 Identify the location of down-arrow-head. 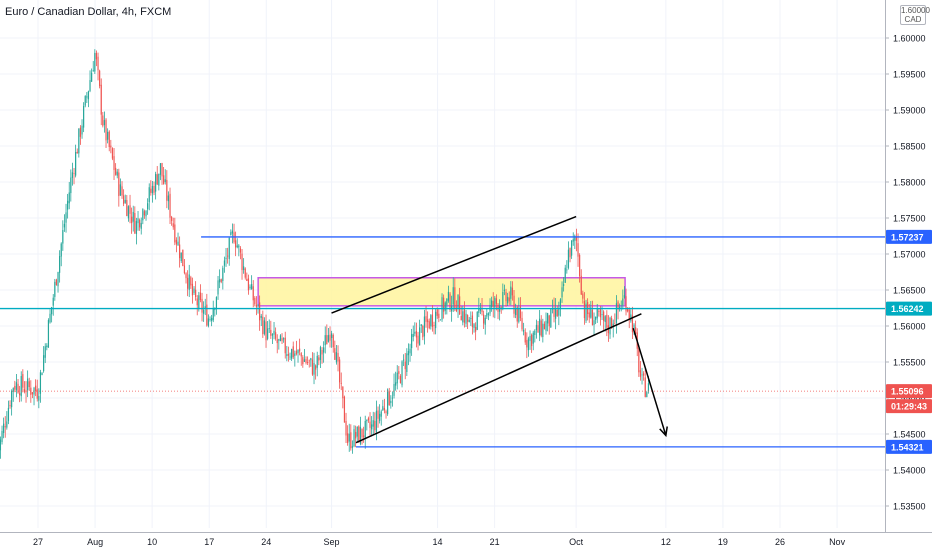
(663, 432).